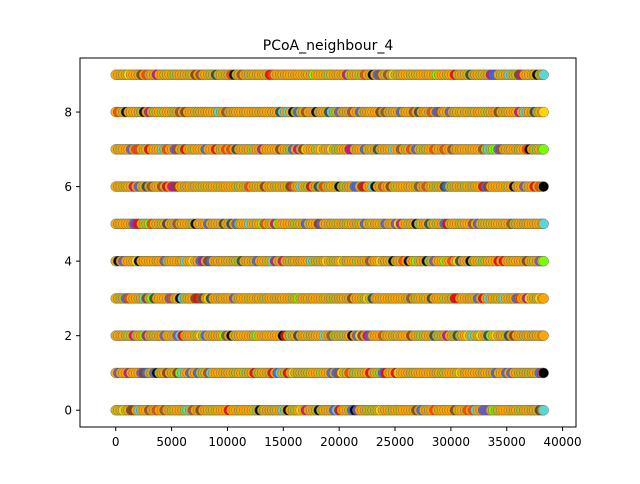 The height and width of the screenshot is (484, 640). Describe the element at coordinates (68, 262) in the screenshot. I see `y-tick-label: 4` at that location.